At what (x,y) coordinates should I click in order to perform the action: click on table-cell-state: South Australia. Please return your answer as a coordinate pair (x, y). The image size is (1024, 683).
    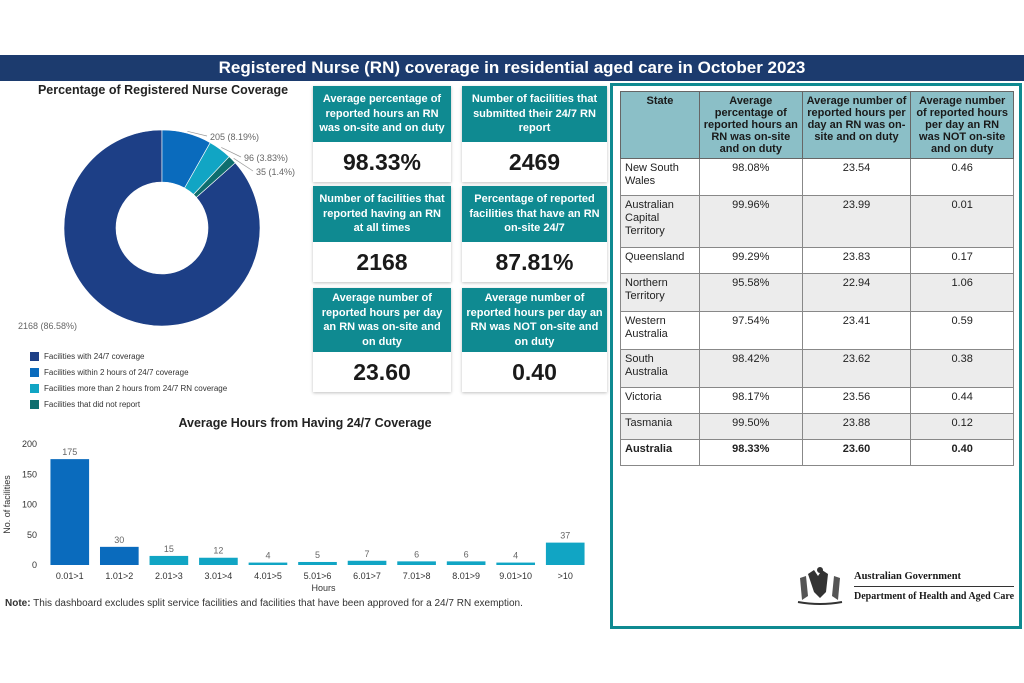
    Looking at the image, I should click on (660, 368).